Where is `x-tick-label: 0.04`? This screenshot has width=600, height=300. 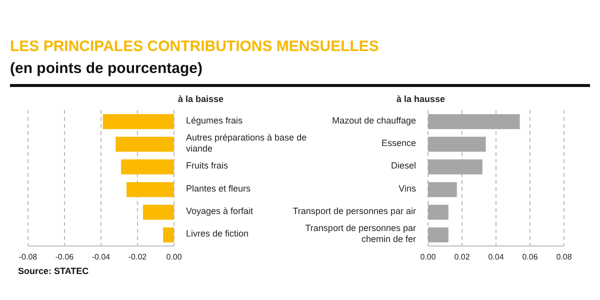
x-tick-label: 0.04 is located at coordinates (496, 257).